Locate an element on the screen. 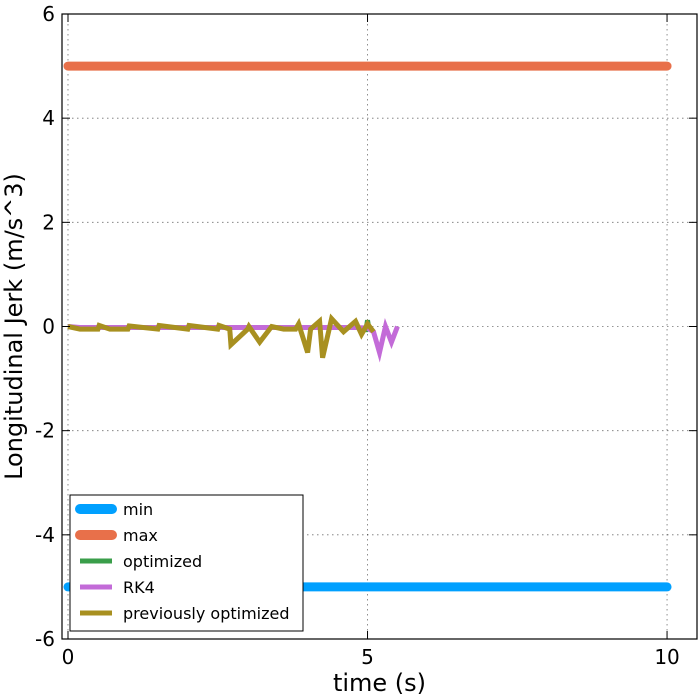 The width and height of the screenshot is (700, 700). legend-label: max is located at coordinates (140, 535).